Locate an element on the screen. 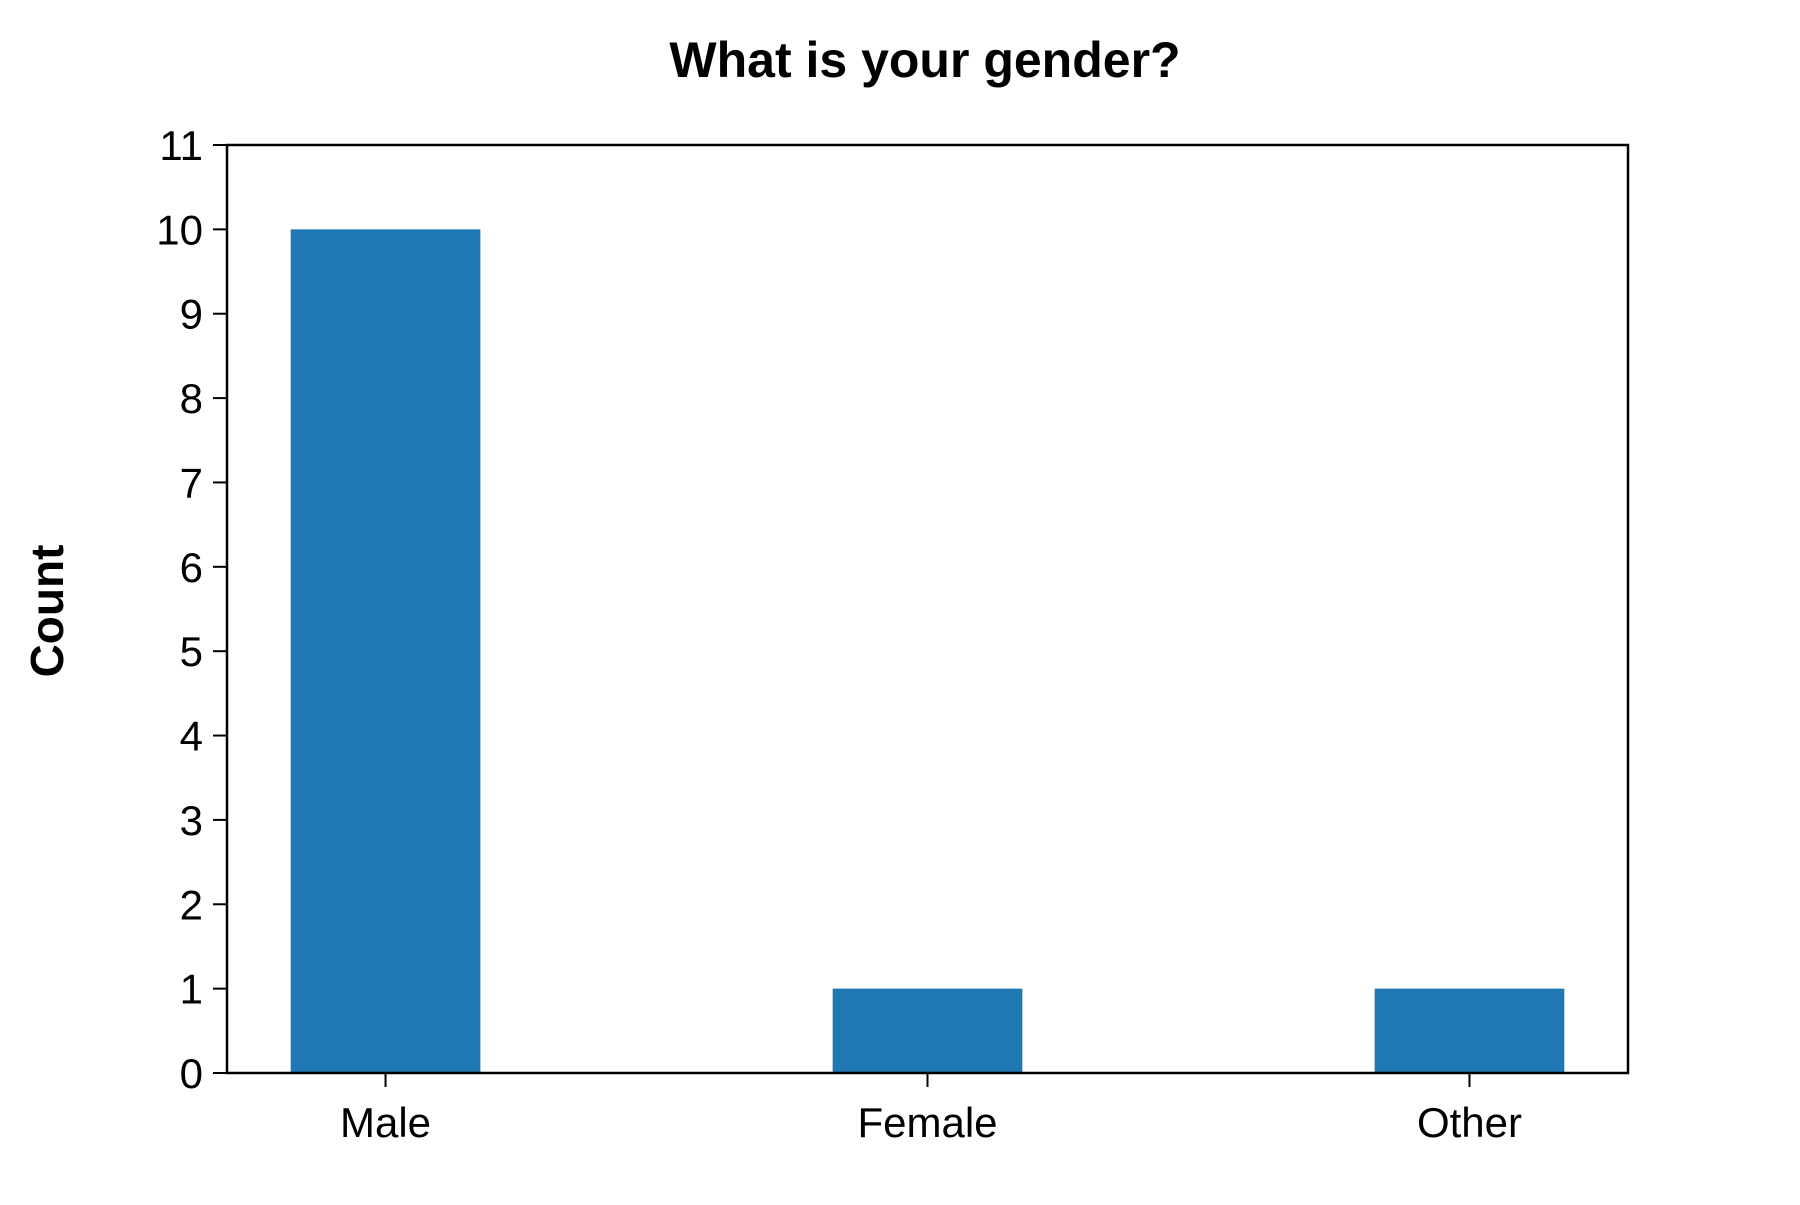 The width and height of the screenshot is (1800, 1205). y-tick-label: 7 is located at coordinates (191, 482).